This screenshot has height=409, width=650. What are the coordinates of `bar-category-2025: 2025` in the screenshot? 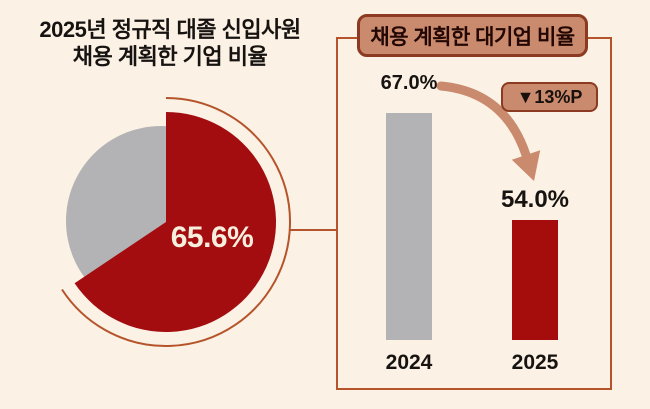 It's located at (535, 362).